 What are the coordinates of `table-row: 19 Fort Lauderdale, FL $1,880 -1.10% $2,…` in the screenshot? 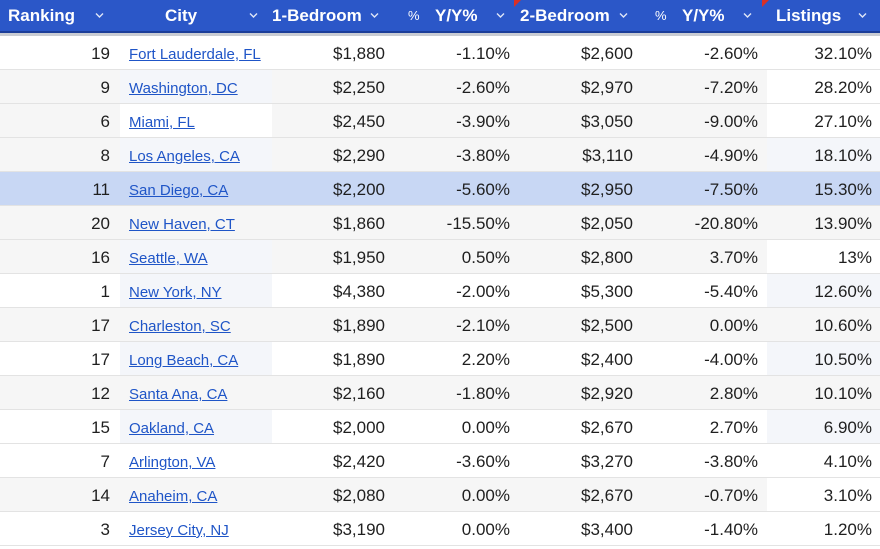 It's located at (440, 53).